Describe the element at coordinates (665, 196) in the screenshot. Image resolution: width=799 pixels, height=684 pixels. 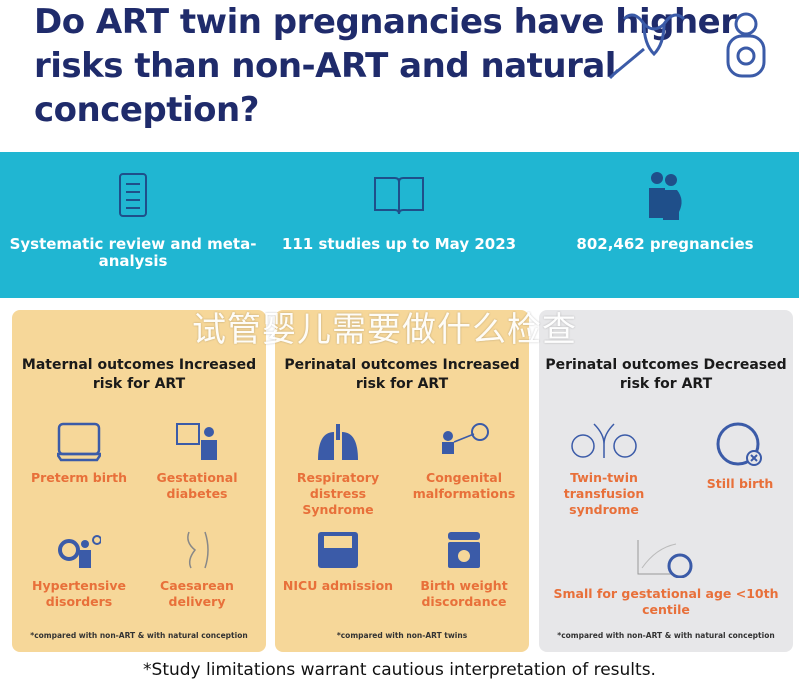
I see `pregnant-women-icon` at that location.